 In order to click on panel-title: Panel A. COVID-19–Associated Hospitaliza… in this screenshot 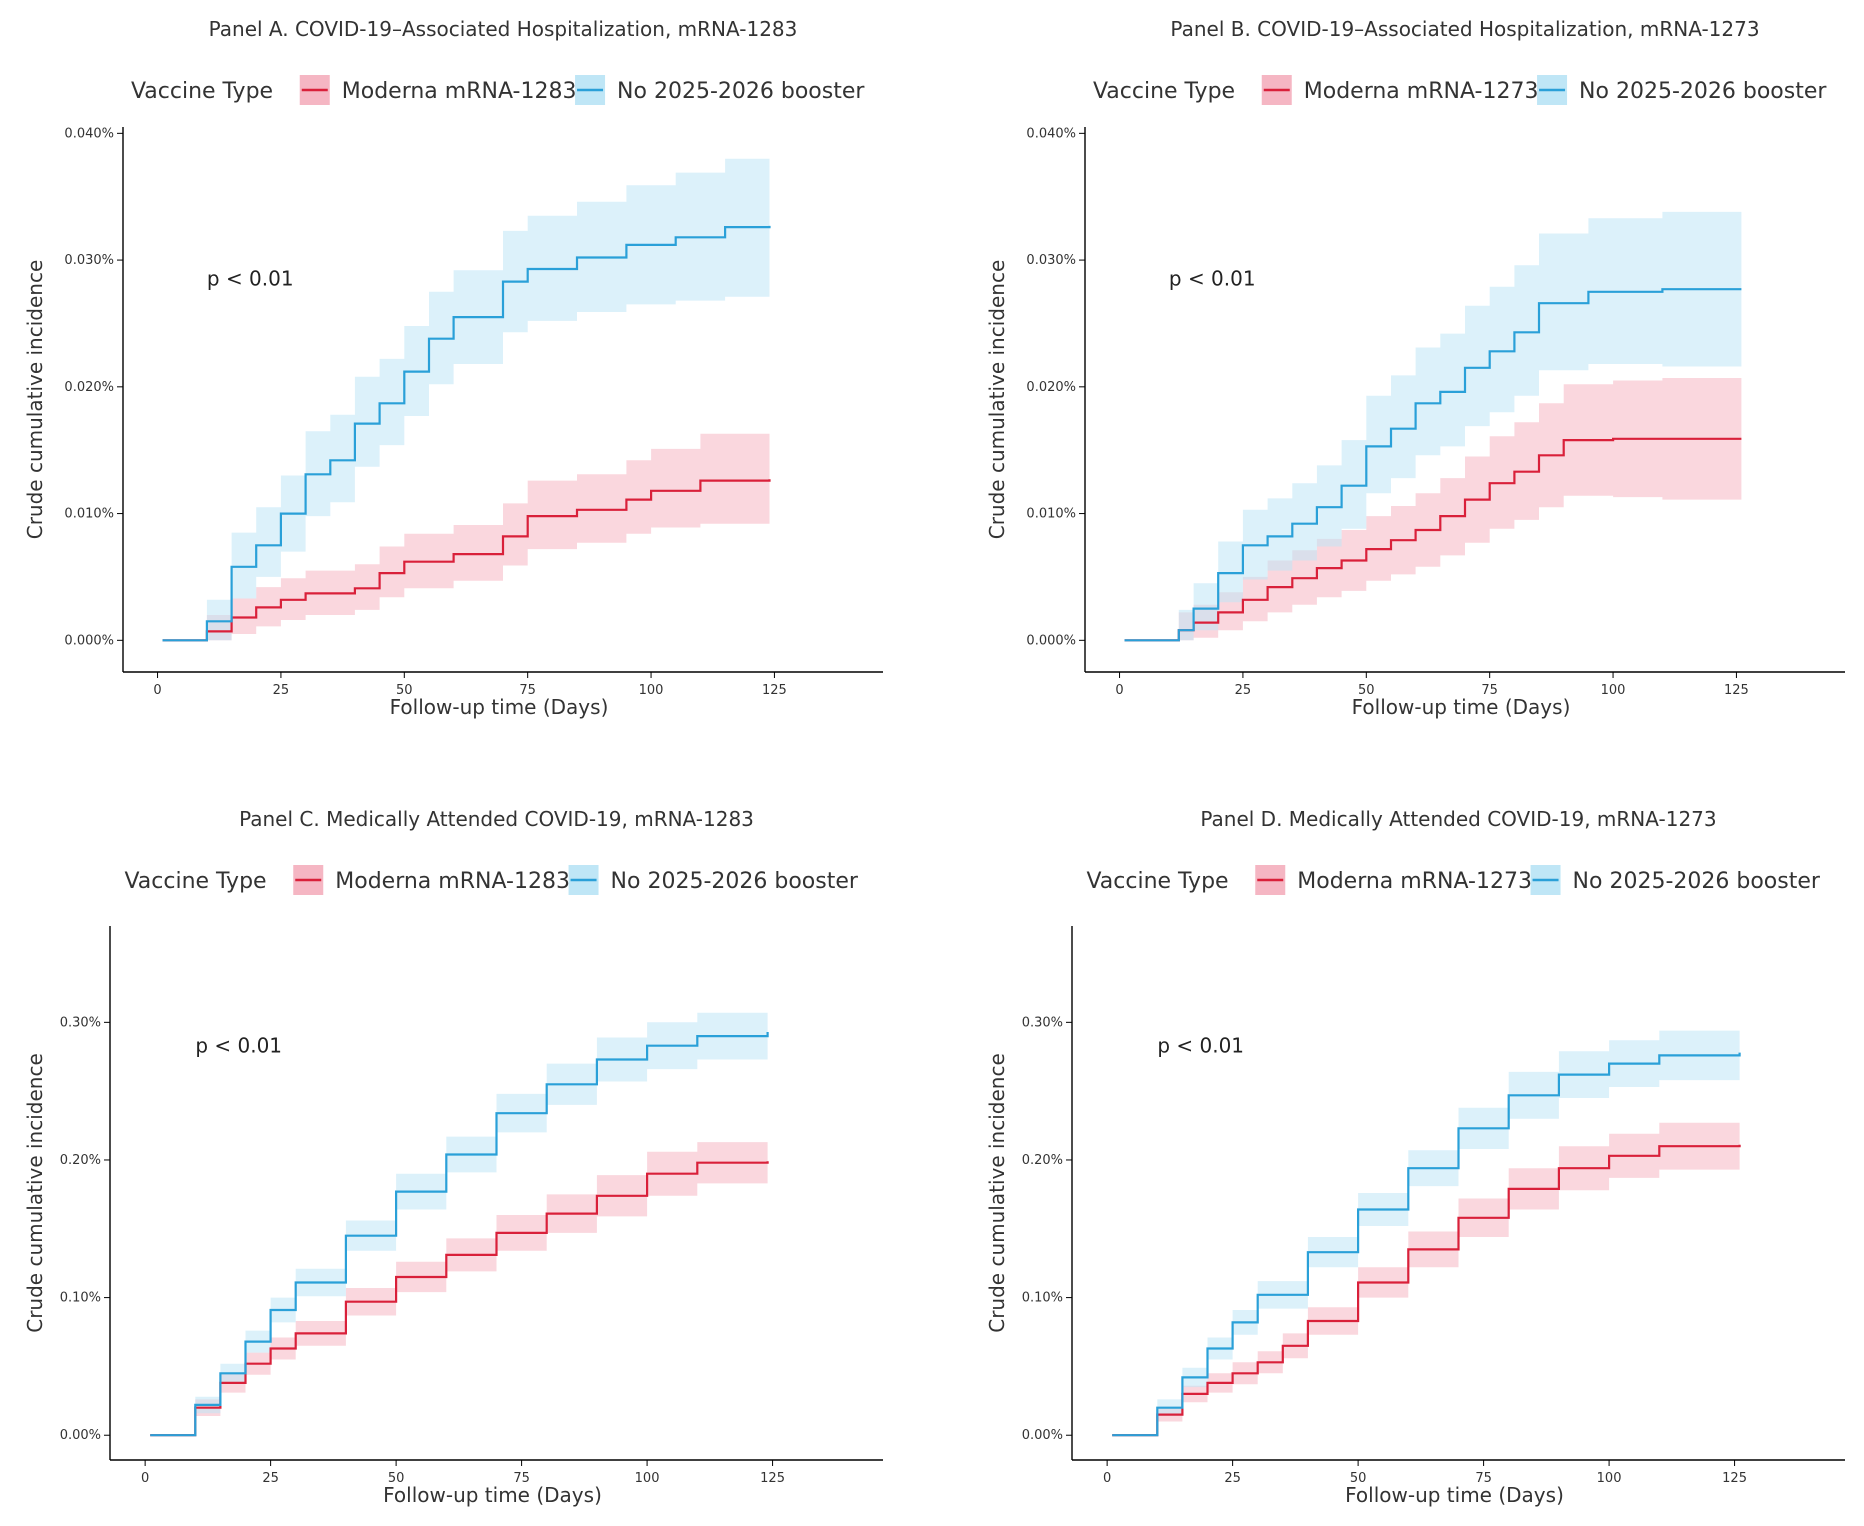, I will do `click(503, 29)`.